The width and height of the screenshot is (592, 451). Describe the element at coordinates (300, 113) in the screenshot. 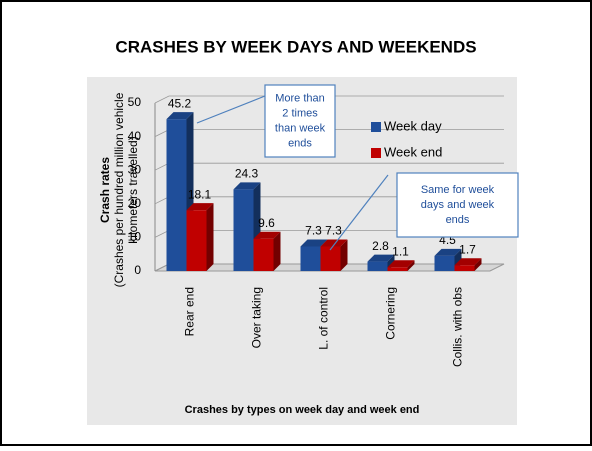

I see `callout-text: 2 times` at that location.